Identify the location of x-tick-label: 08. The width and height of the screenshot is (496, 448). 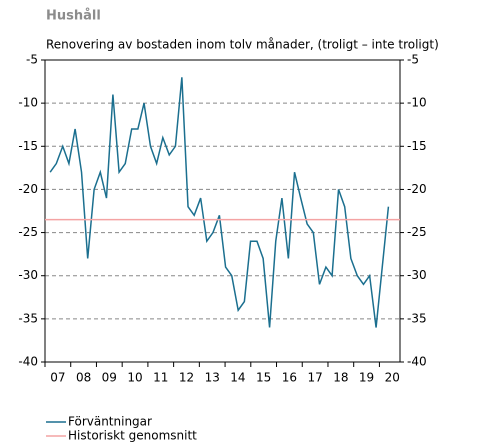
(83, 378).